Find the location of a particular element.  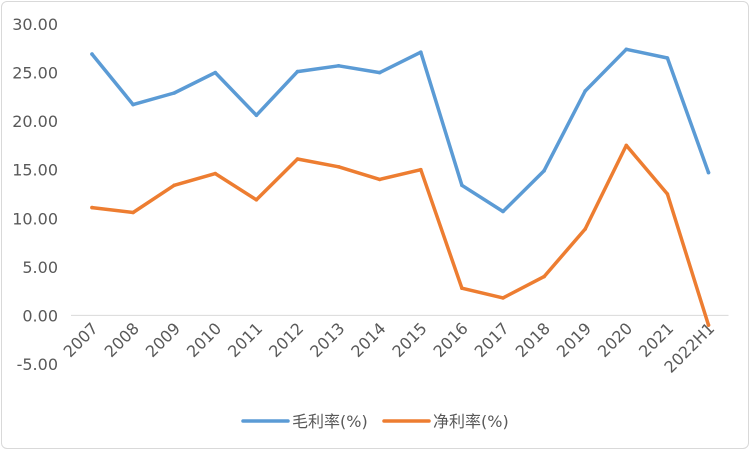

legend-label-1: 毛利率(%) is located at coordinates (330, 421).